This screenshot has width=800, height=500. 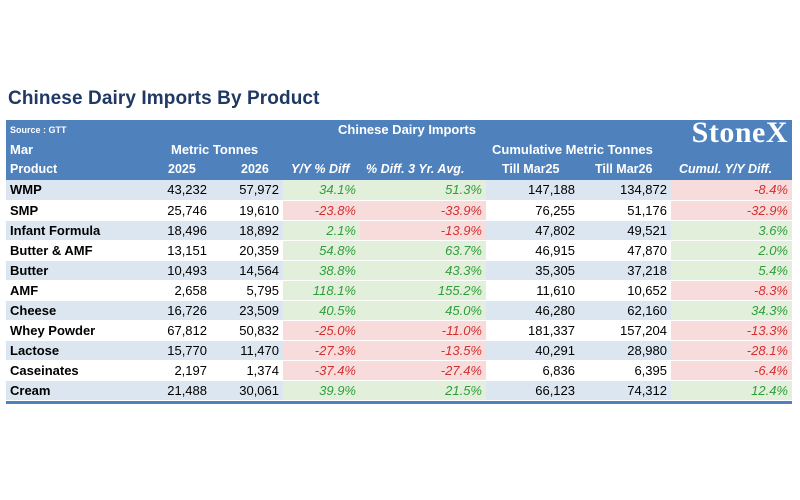 I want to click on till-mar25: 46,280, so click(x=532, y=310).